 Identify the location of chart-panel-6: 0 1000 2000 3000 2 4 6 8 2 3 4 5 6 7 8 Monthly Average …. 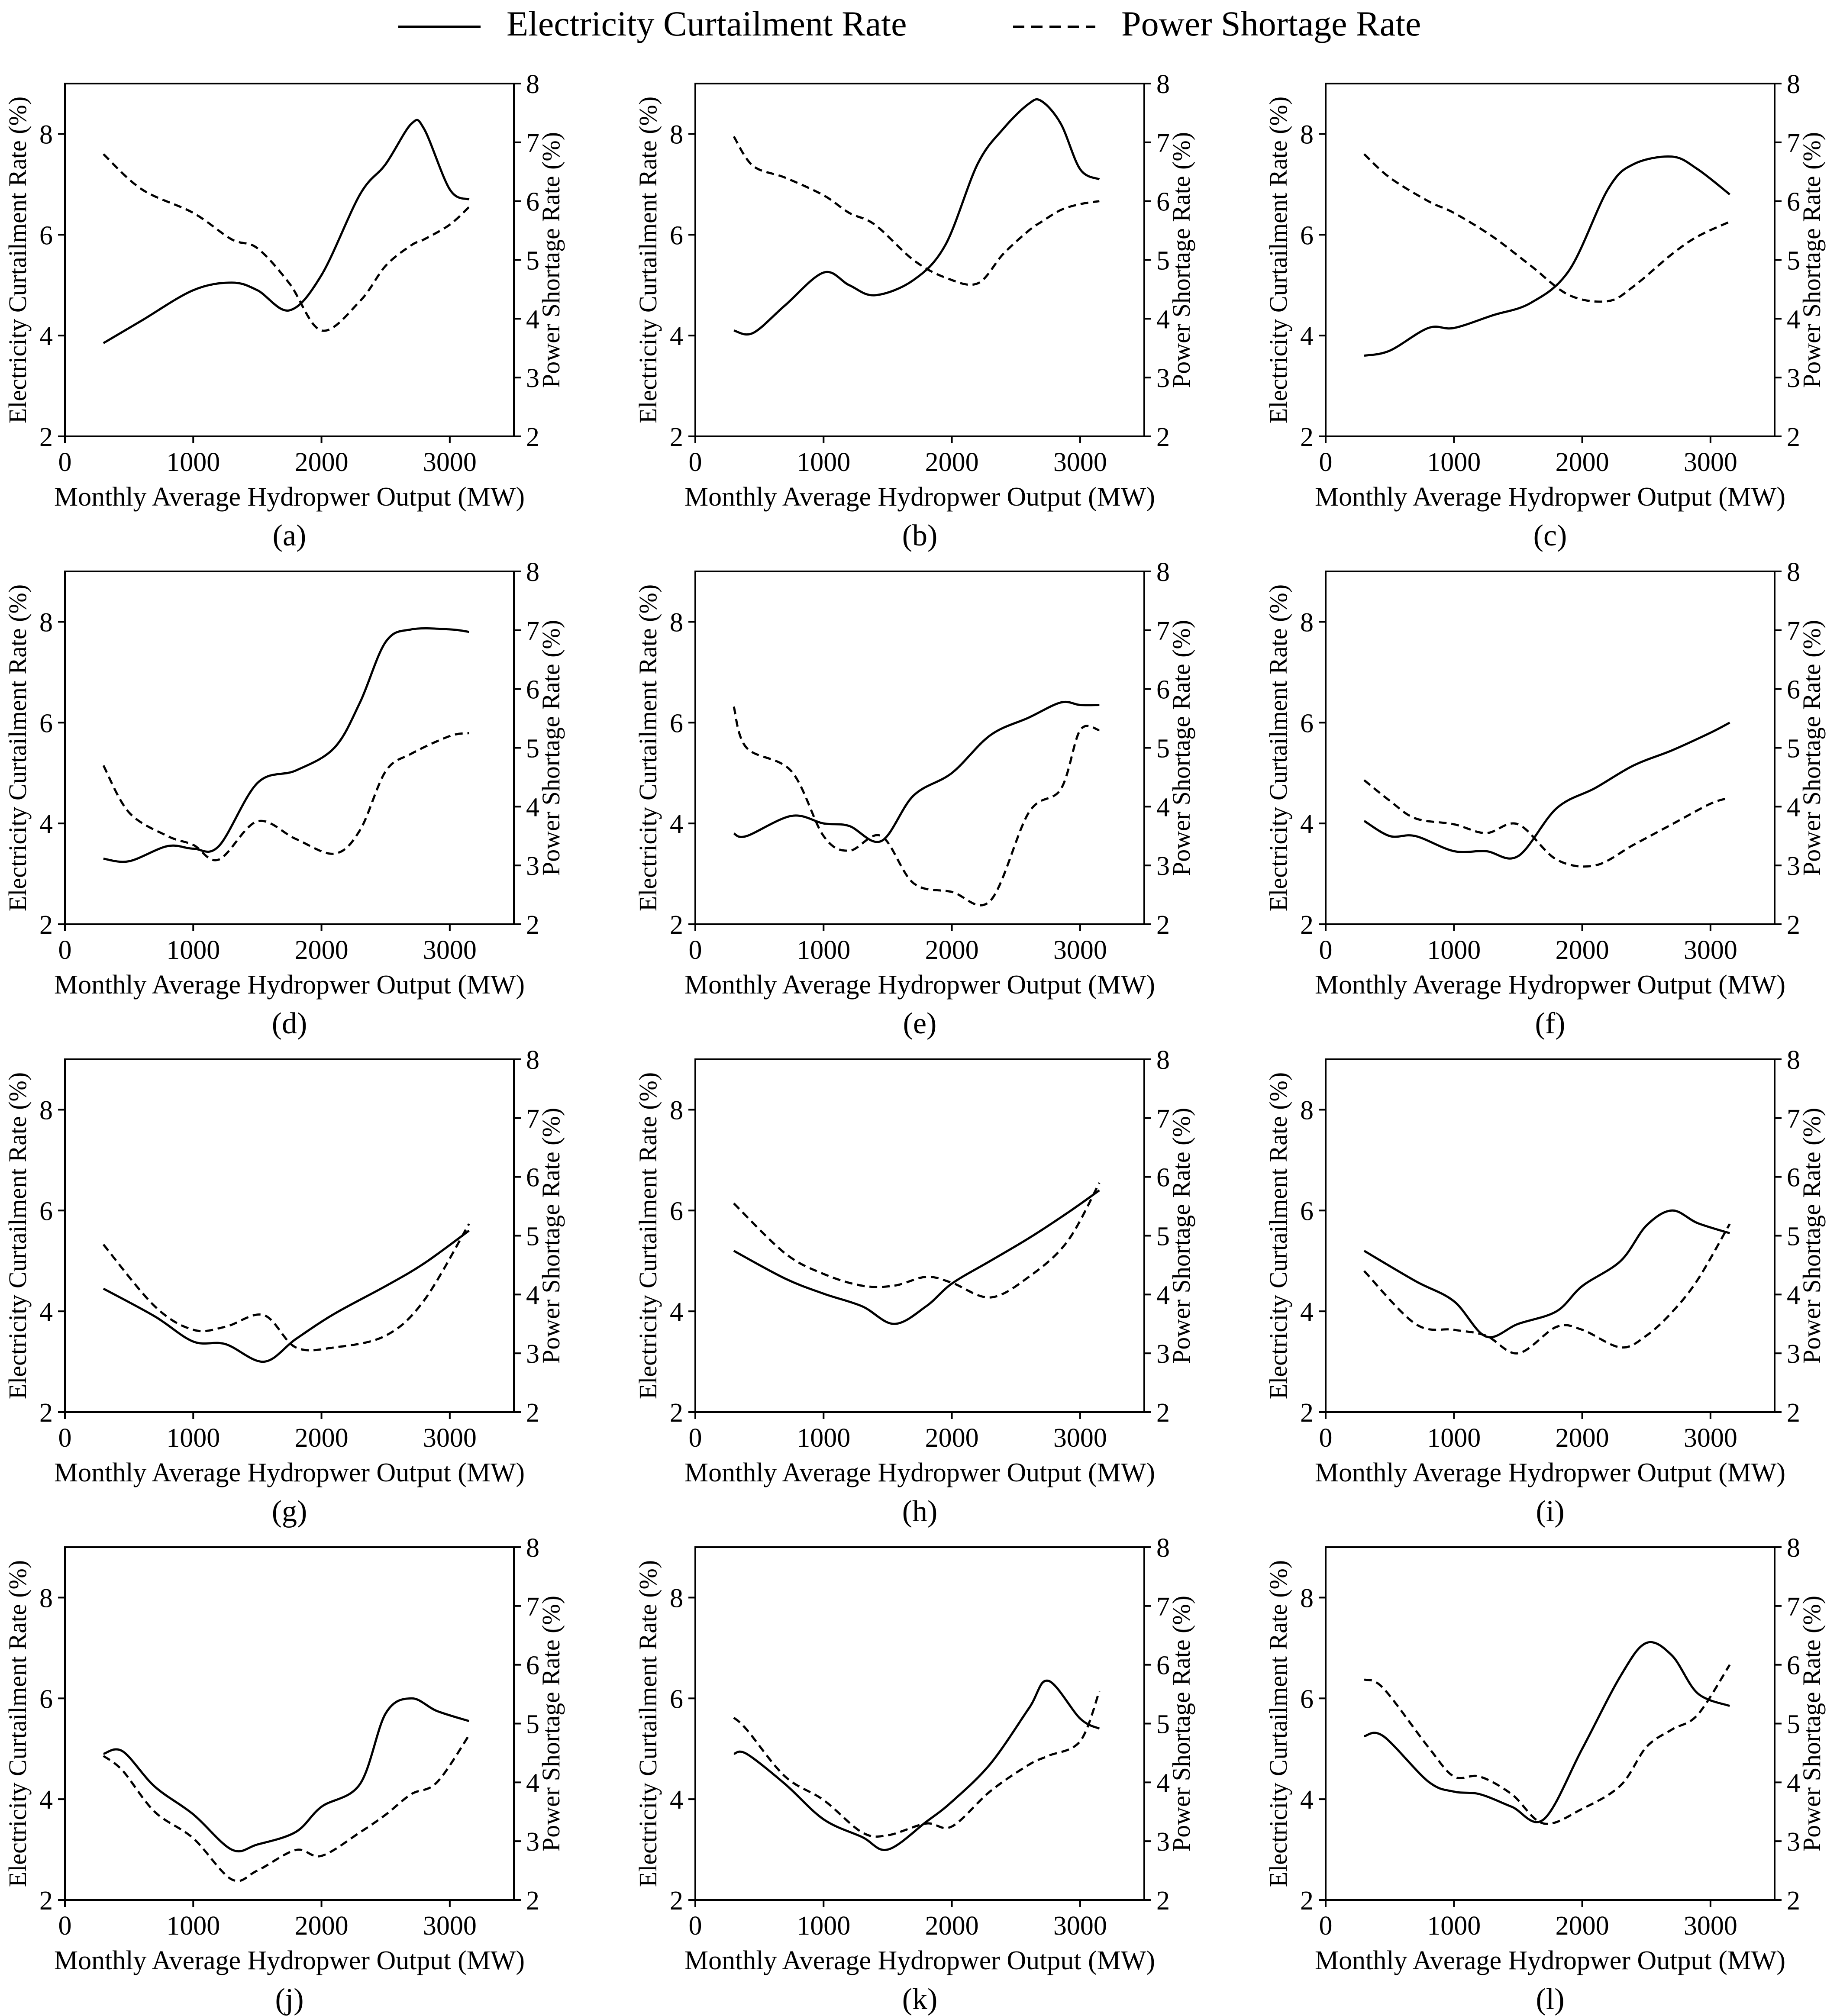
(1545, 799).